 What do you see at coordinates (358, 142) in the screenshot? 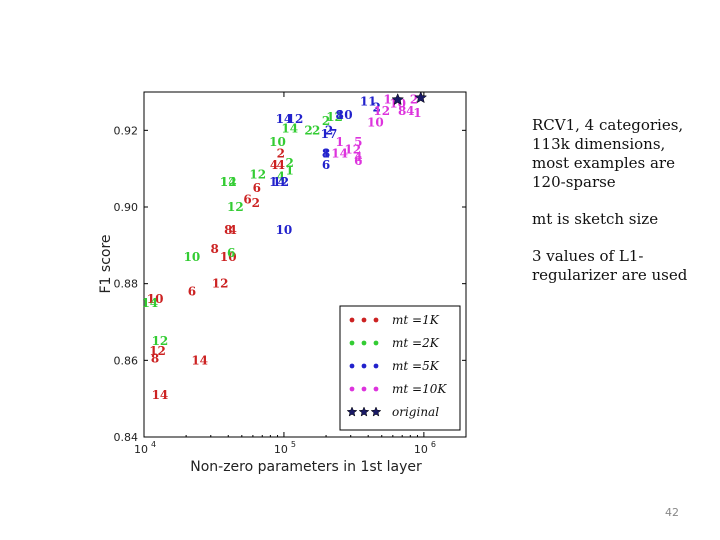
I see `data-point-label: 5` at bounding box center [358, 142].